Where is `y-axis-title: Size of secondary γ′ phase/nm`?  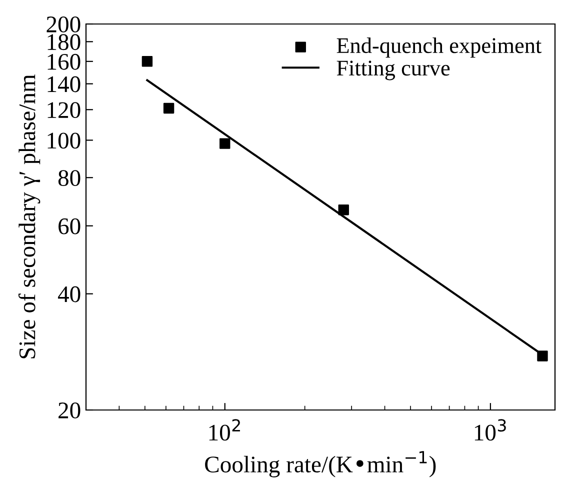 y-axis-title: Size of secondary γ′ phase/nm is located at coordinates (29, 216).